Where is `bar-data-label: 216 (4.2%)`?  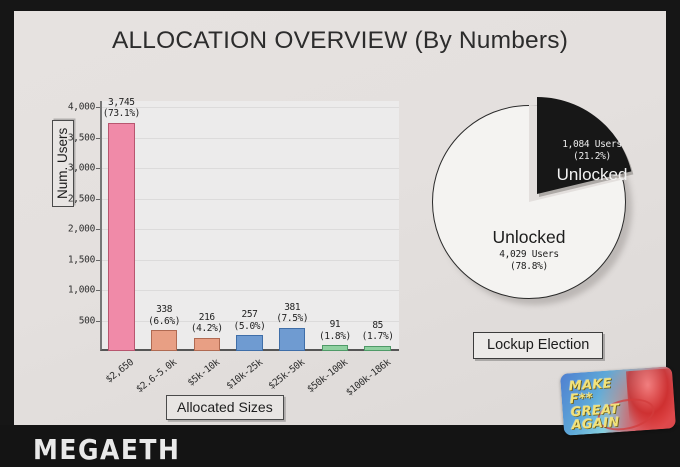 bar-data-label: 216 (4.2%) is located at coordinates (207, 323).